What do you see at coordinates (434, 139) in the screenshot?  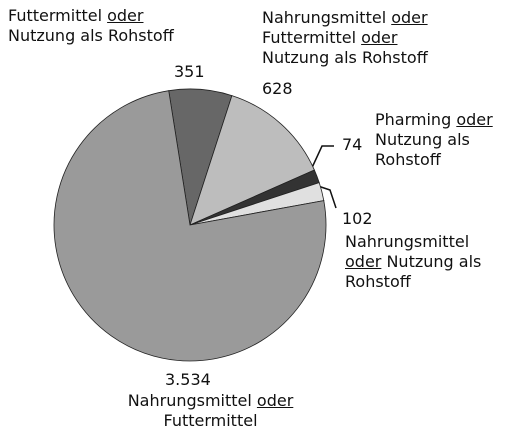 I see `slice-label: Pharming oder Nutzung als Rohstoff` at bounding box center [434, 139].